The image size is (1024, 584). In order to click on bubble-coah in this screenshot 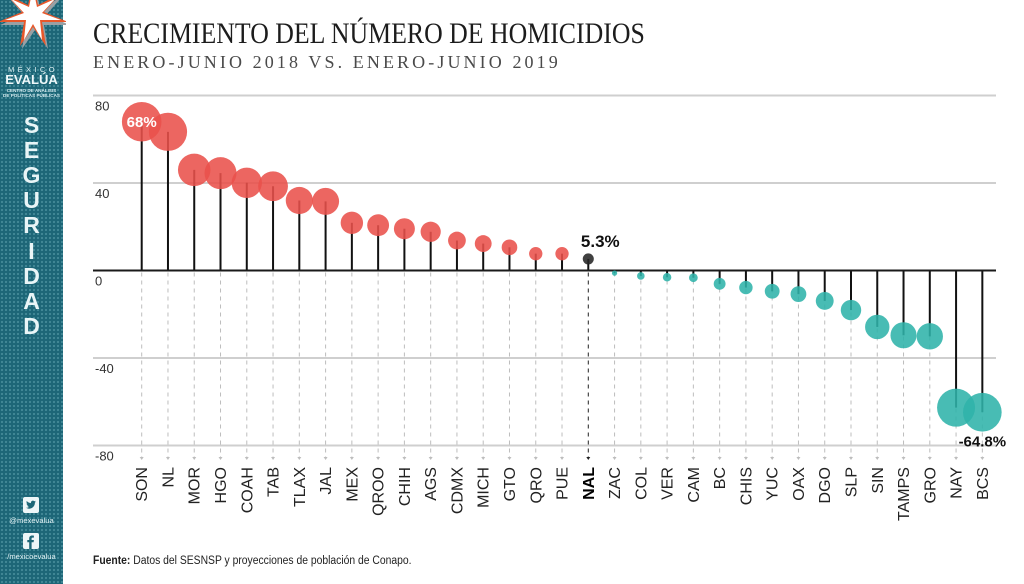, I will do `click(246, 182)`.